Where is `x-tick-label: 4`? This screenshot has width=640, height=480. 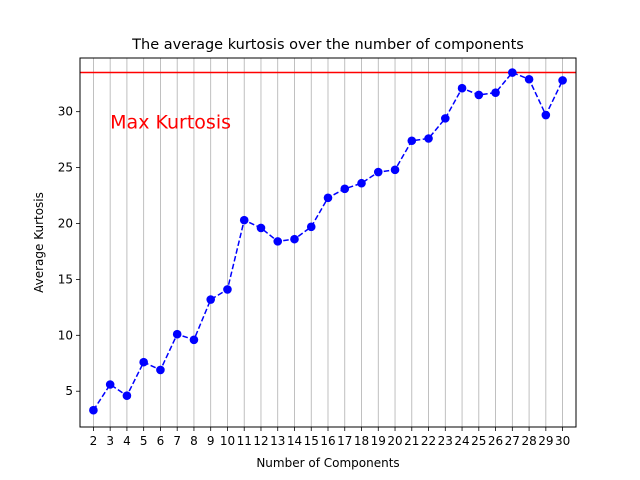
x-tick-label: 4 is located at coordinates (127, 441).